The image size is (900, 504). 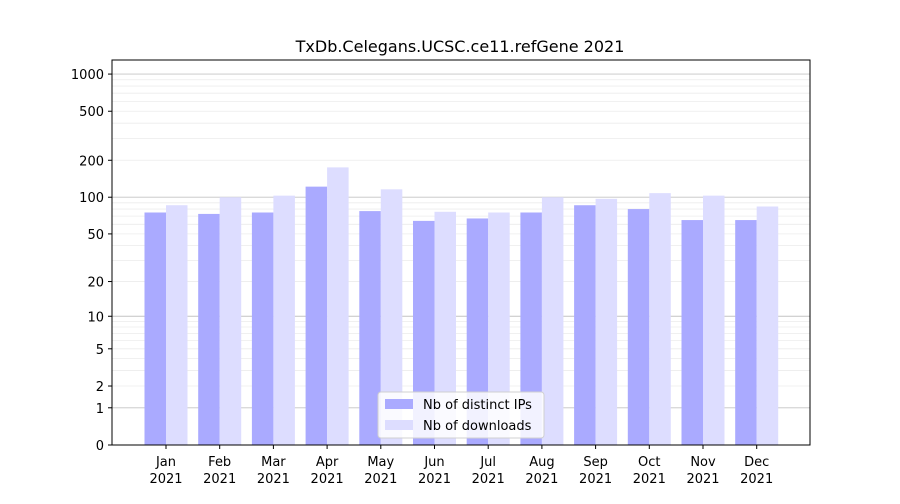 What do you see at coordinates (165, 462) in the screenshot?
I see `x-tick-label: Jan` at bounding box center [165, 462].